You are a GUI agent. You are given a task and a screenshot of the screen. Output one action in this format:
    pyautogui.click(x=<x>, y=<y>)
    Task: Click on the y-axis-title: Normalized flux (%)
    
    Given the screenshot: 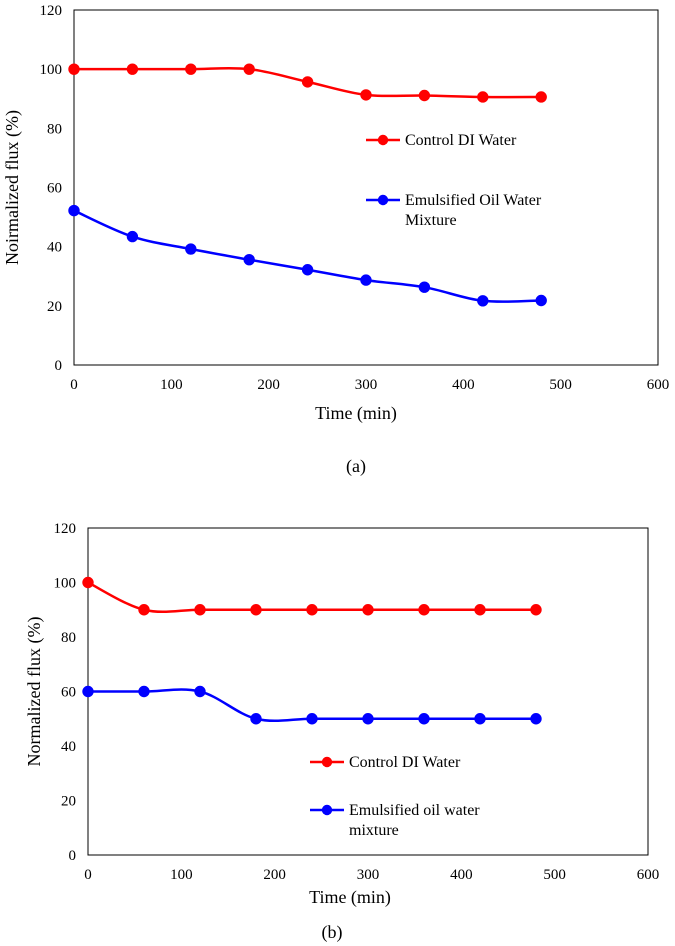 What is the action you would take?
    pyautogui.click(x=34, y=692)
    